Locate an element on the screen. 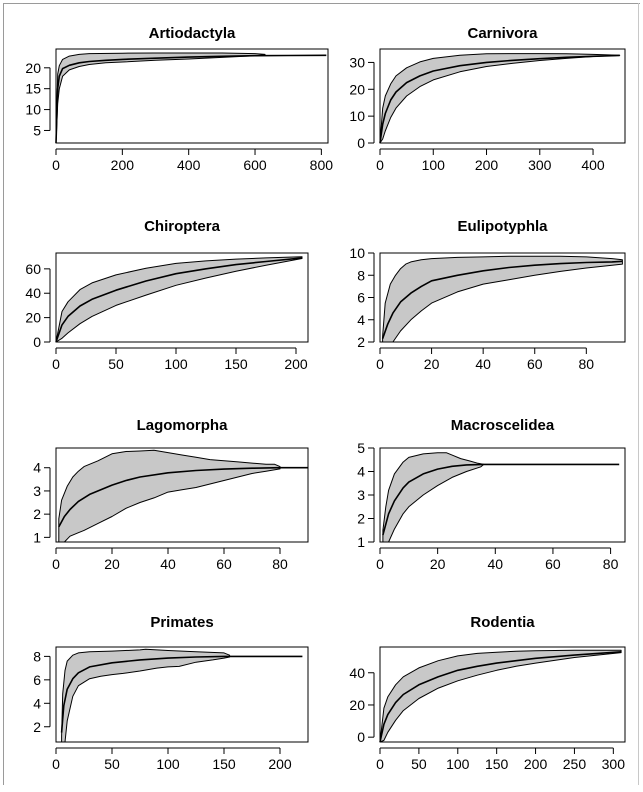 The width and height of the screenshot is (643, 792). macroscelidea-title: Macroscelidea is located at coordinates (503, 425).